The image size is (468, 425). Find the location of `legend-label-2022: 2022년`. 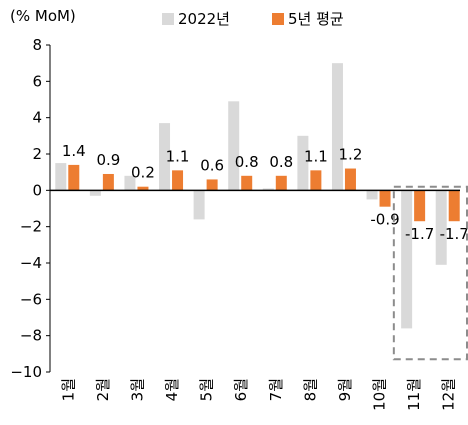

legend-label-2022: 2022년 is located at coordinates (204, 19).